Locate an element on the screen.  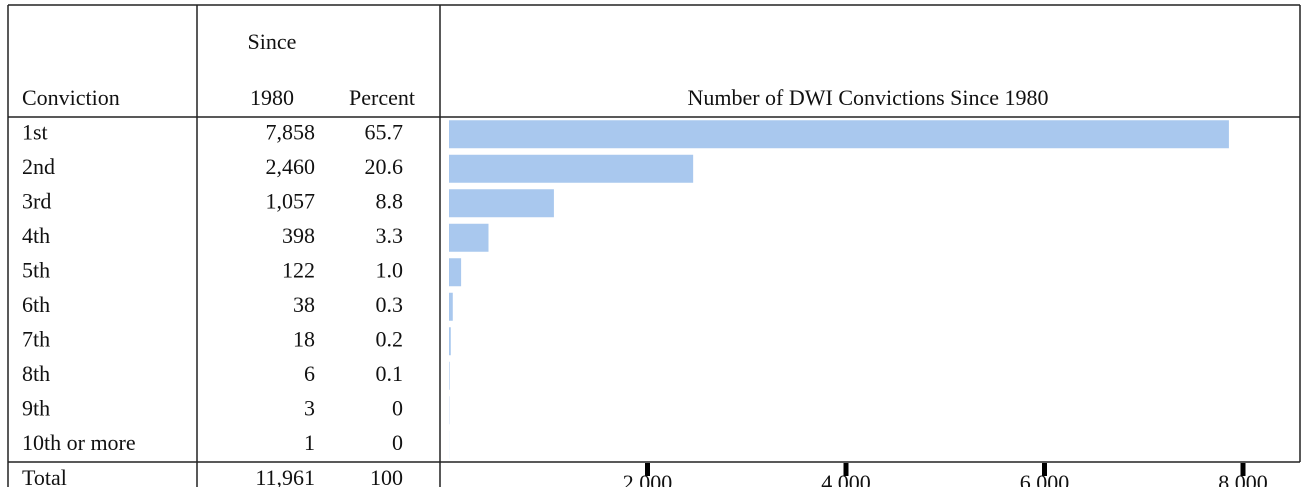
total-count: 11,961 is located at coordinates (285, 476).